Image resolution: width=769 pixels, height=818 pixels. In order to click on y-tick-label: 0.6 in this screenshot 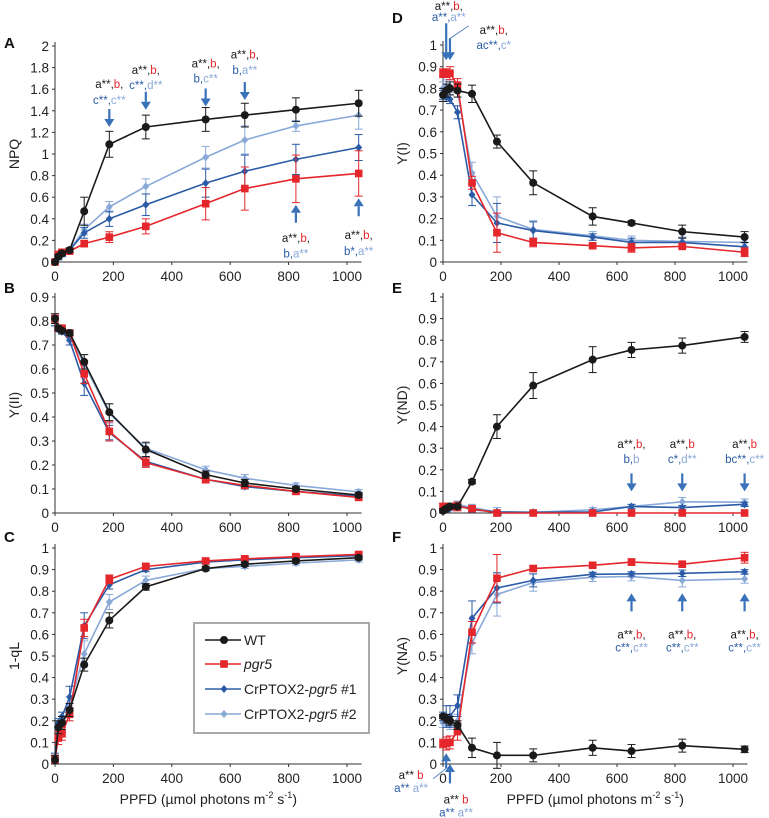, I will do `click(39, 197)`.